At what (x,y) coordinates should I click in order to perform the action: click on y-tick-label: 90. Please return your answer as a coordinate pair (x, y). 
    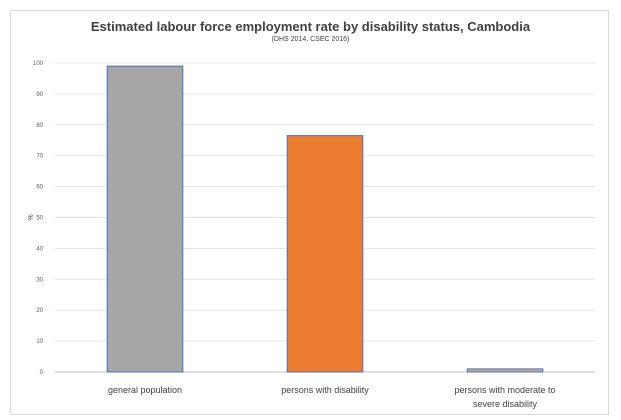
    Looking at the image, I should click on (39, 95).